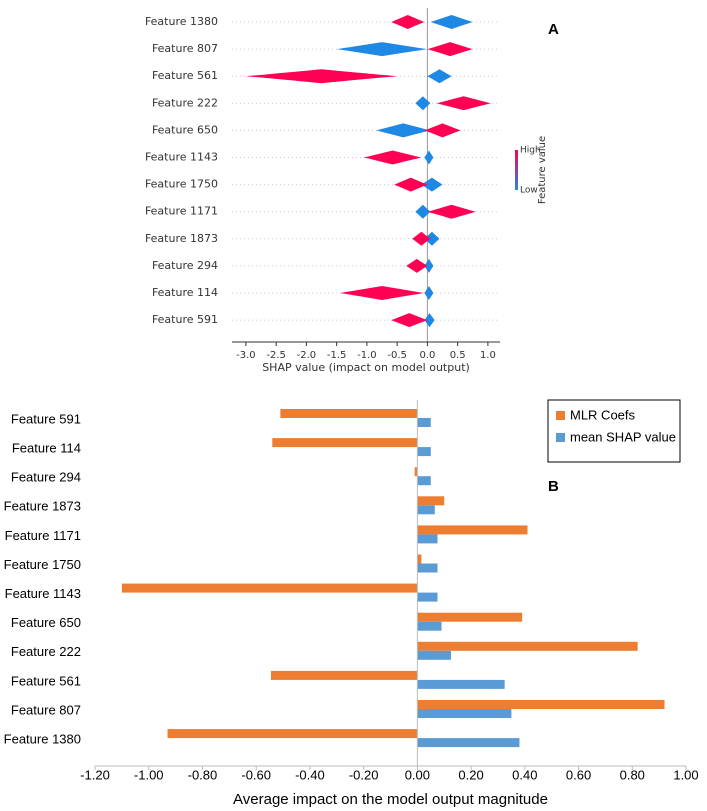  What do you see at coordinates (310, 774) in the screenshot?
I see `x-tick-label: -0.40` at bounding box center [310, 774].